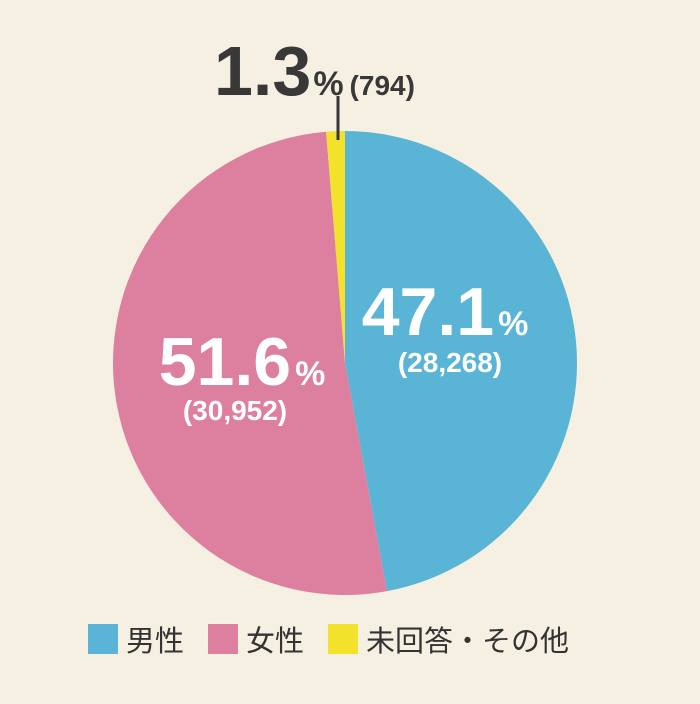  What do you see at coordinates (343, 639) in the screenshot?
I see `legend-swatch-other` at bounding box center [343, 639].